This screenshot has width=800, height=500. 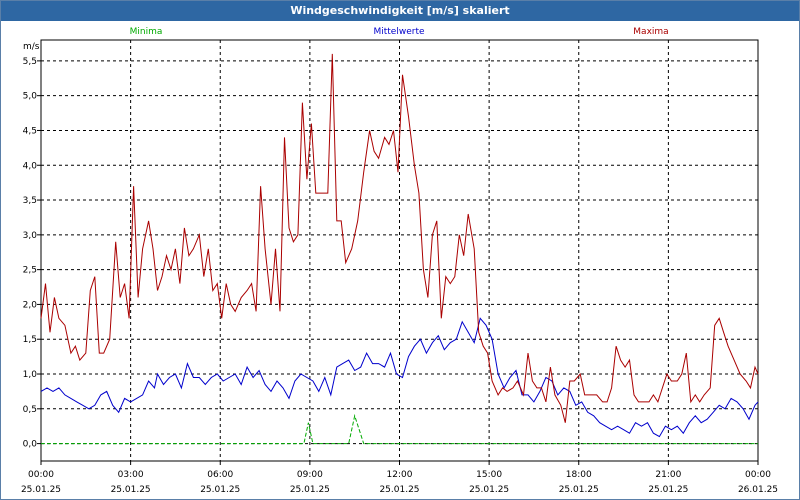 What do you see at coordinates (30, 236) in the screenshot?
I see `y-tick-label: 3,0` at bounding box center [30, 236].